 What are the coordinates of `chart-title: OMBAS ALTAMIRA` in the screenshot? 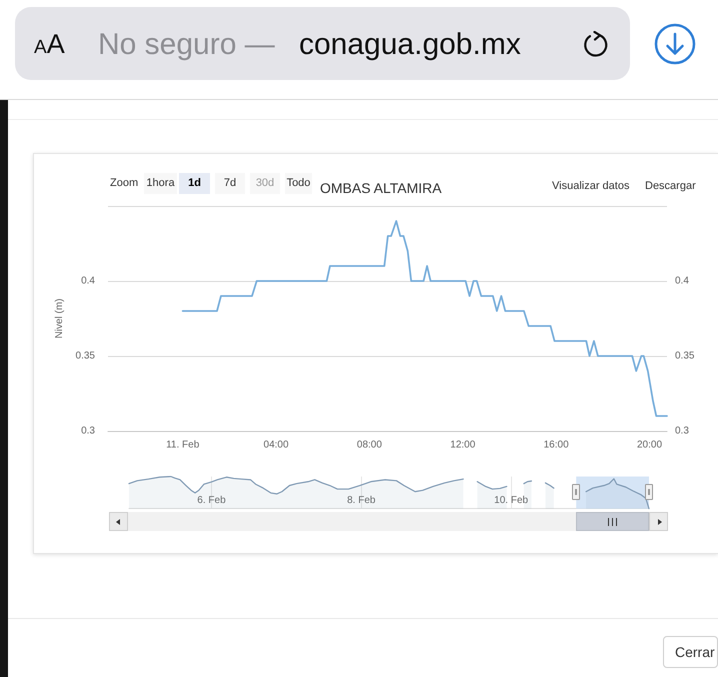 It's located at (381, 188).